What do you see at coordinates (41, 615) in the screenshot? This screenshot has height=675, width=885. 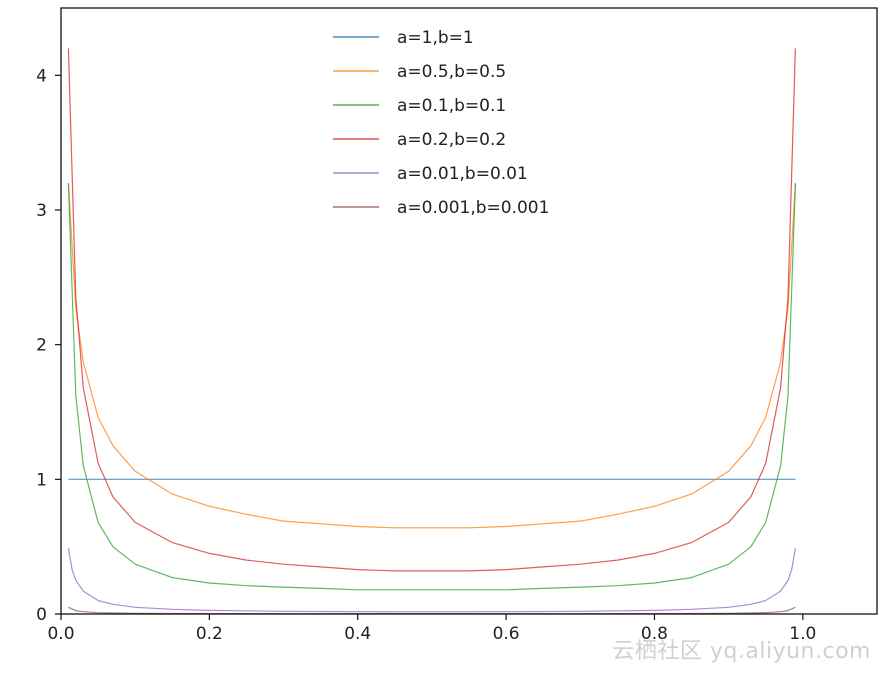 I see `y-tick-label-0: 0` at bounding box center [41, 615].